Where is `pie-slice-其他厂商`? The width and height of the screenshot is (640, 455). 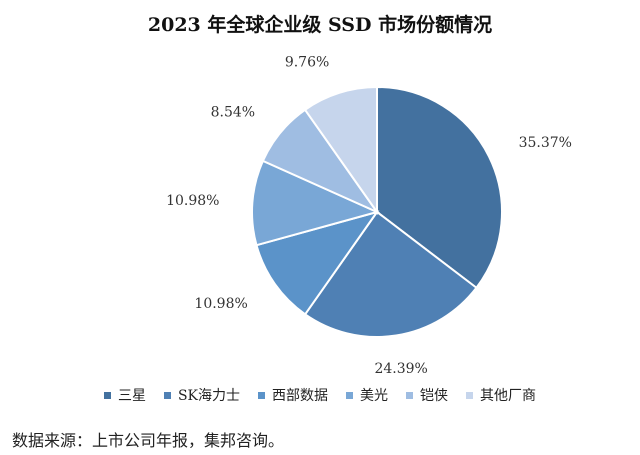 pie-slice-其他厂商 is located at coordinates (340, 150).